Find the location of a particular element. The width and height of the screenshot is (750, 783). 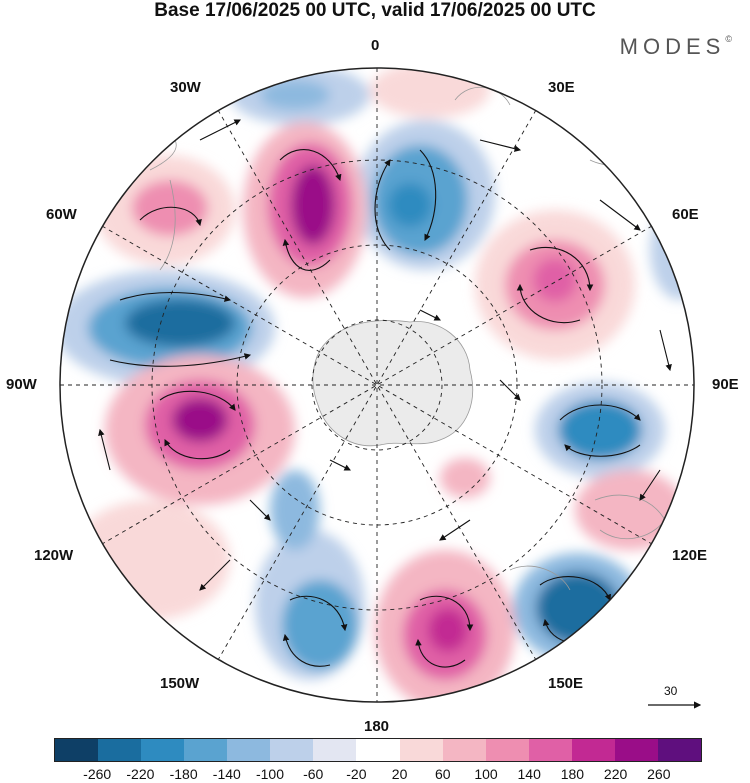

colorbar-tick-label: -220 is located at coordinates (140, 774).